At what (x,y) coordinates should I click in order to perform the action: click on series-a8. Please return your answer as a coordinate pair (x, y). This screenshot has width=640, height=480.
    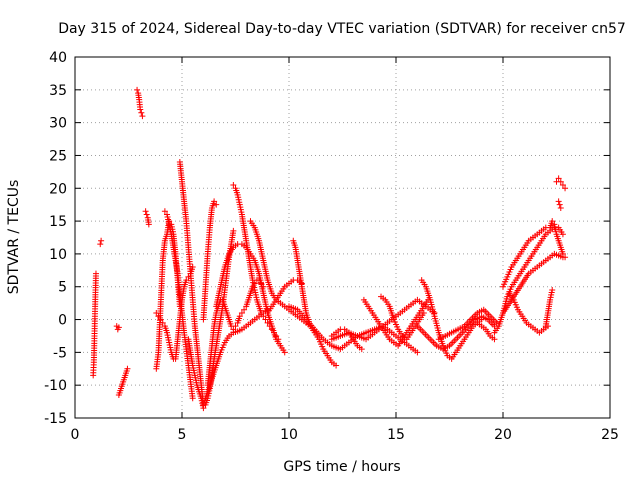
    Looking at the image, I should click on (235, 357).